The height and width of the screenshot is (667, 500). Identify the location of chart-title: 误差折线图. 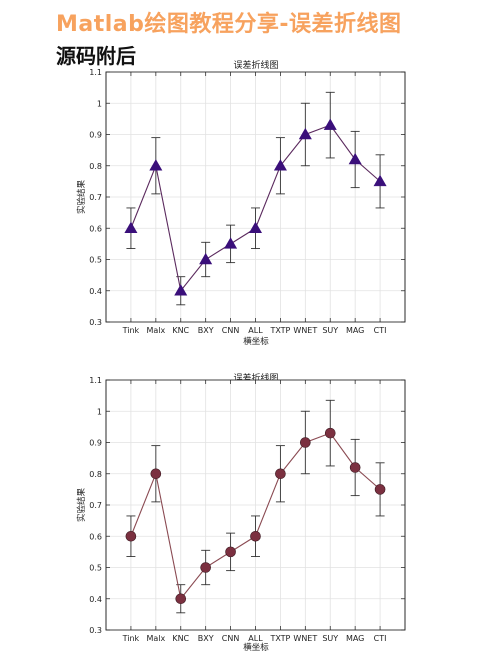
(255, 65).